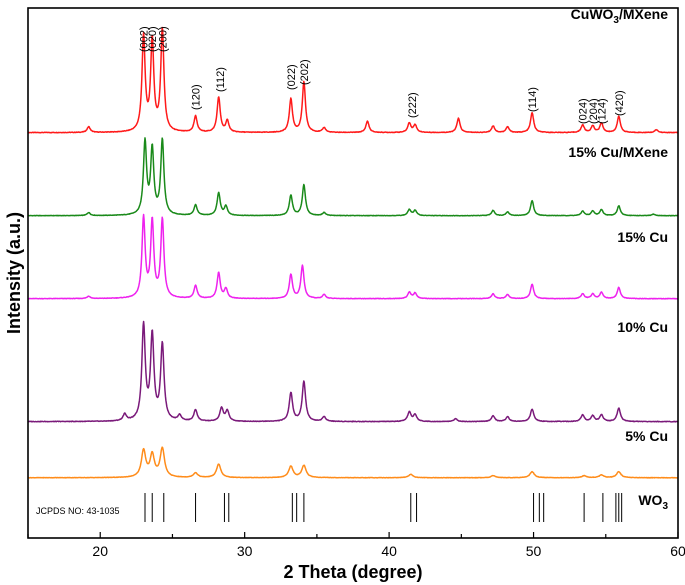 Image resolution: width=685 pixels, height=585 pixels. Describe the element at coordinates (14, 273) in the screenshot. I see `y-axis-label: Intensity (a.u.)` at that location.